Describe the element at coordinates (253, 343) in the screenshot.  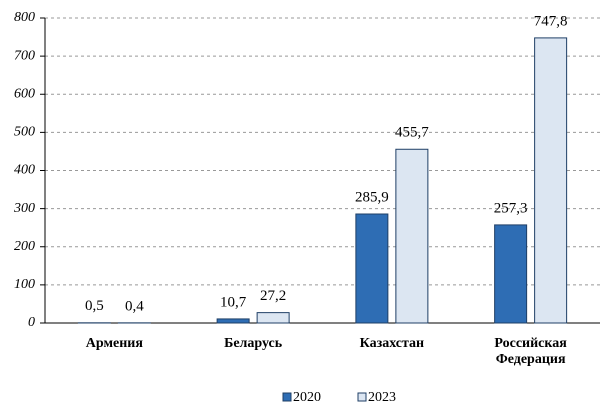
I see `x-tick-label: Беларусь` at that location.